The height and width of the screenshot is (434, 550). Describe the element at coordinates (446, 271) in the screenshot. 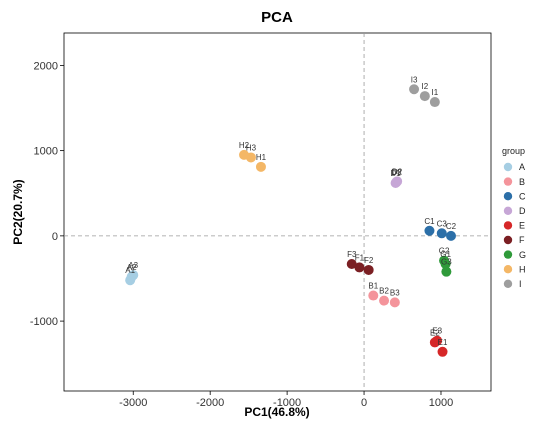

I see `point-g3` at that location.